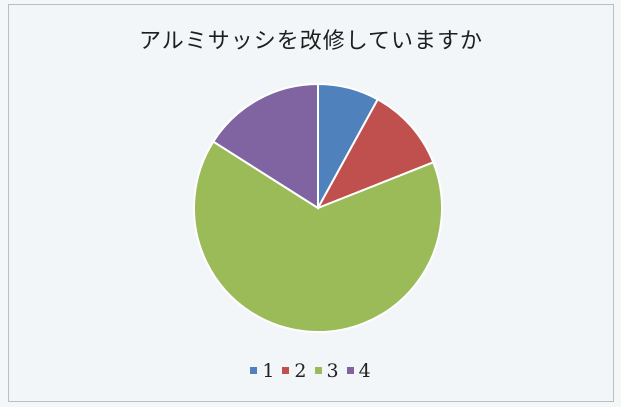  I want to click on legend-label-4: 4, so click(364, 371).